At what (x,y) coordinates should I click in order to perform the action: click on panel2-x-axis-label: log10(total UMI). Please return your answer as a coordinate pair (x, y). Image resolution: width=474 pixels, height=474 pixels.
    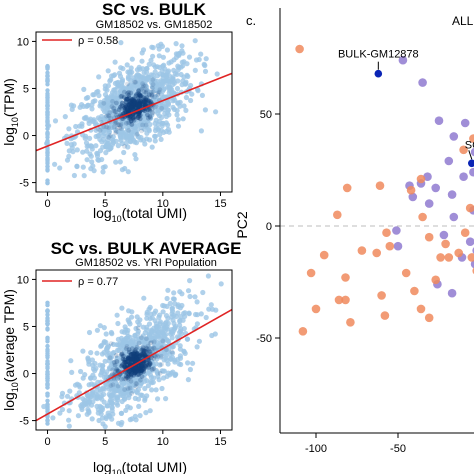
    Looking at the image, I should click on (140, 466).